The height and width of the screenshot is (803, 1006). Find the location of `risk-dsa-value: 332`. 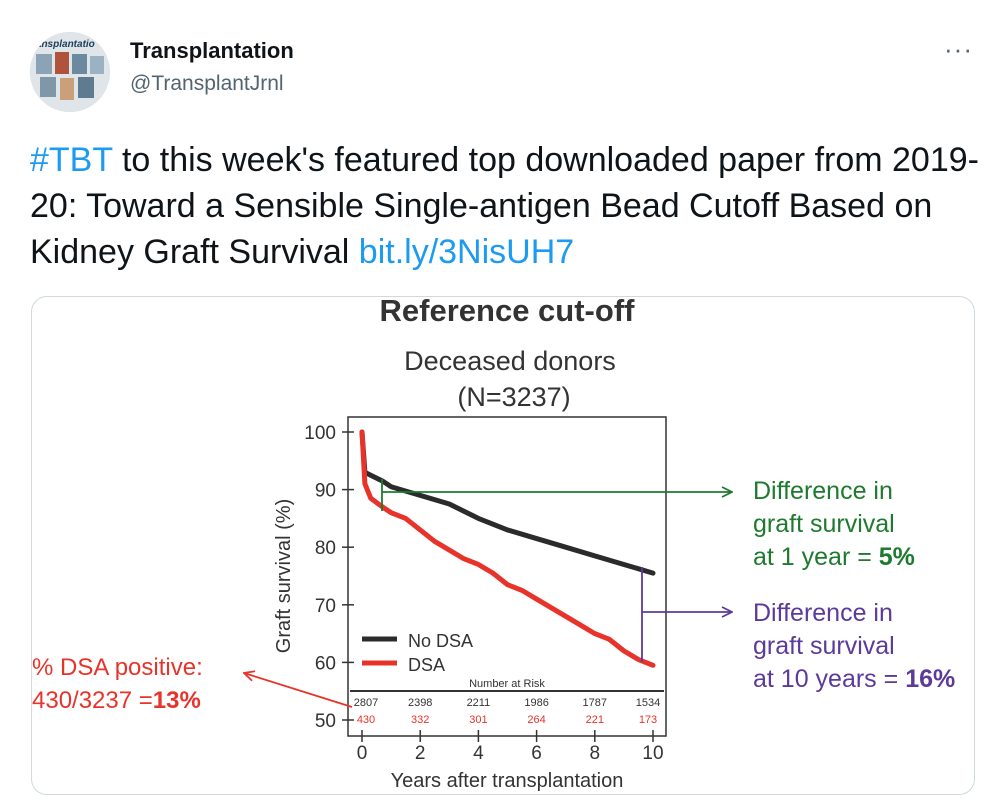

risk-dsa-value: 332 is located at coordinates (420, 720).